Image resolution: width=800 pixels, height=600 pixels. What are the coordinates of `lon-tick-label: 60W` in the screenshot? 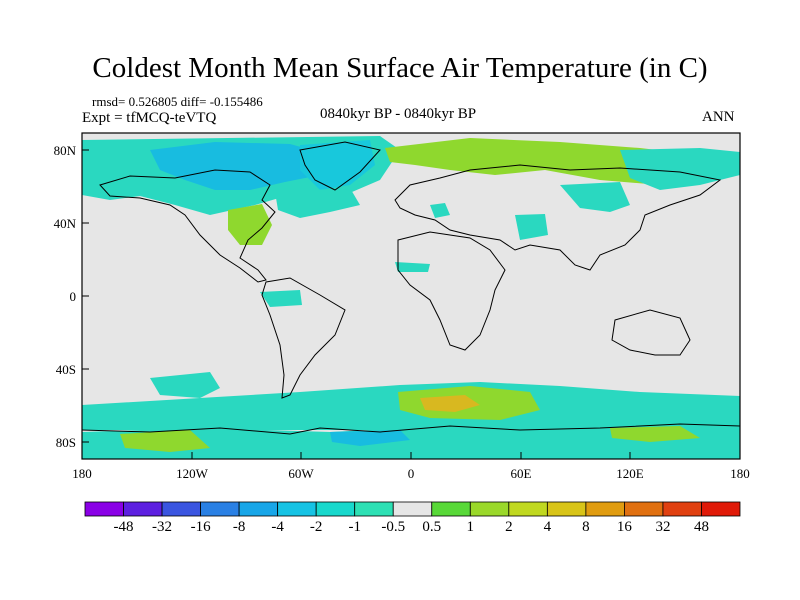 It's located at (301, 473).